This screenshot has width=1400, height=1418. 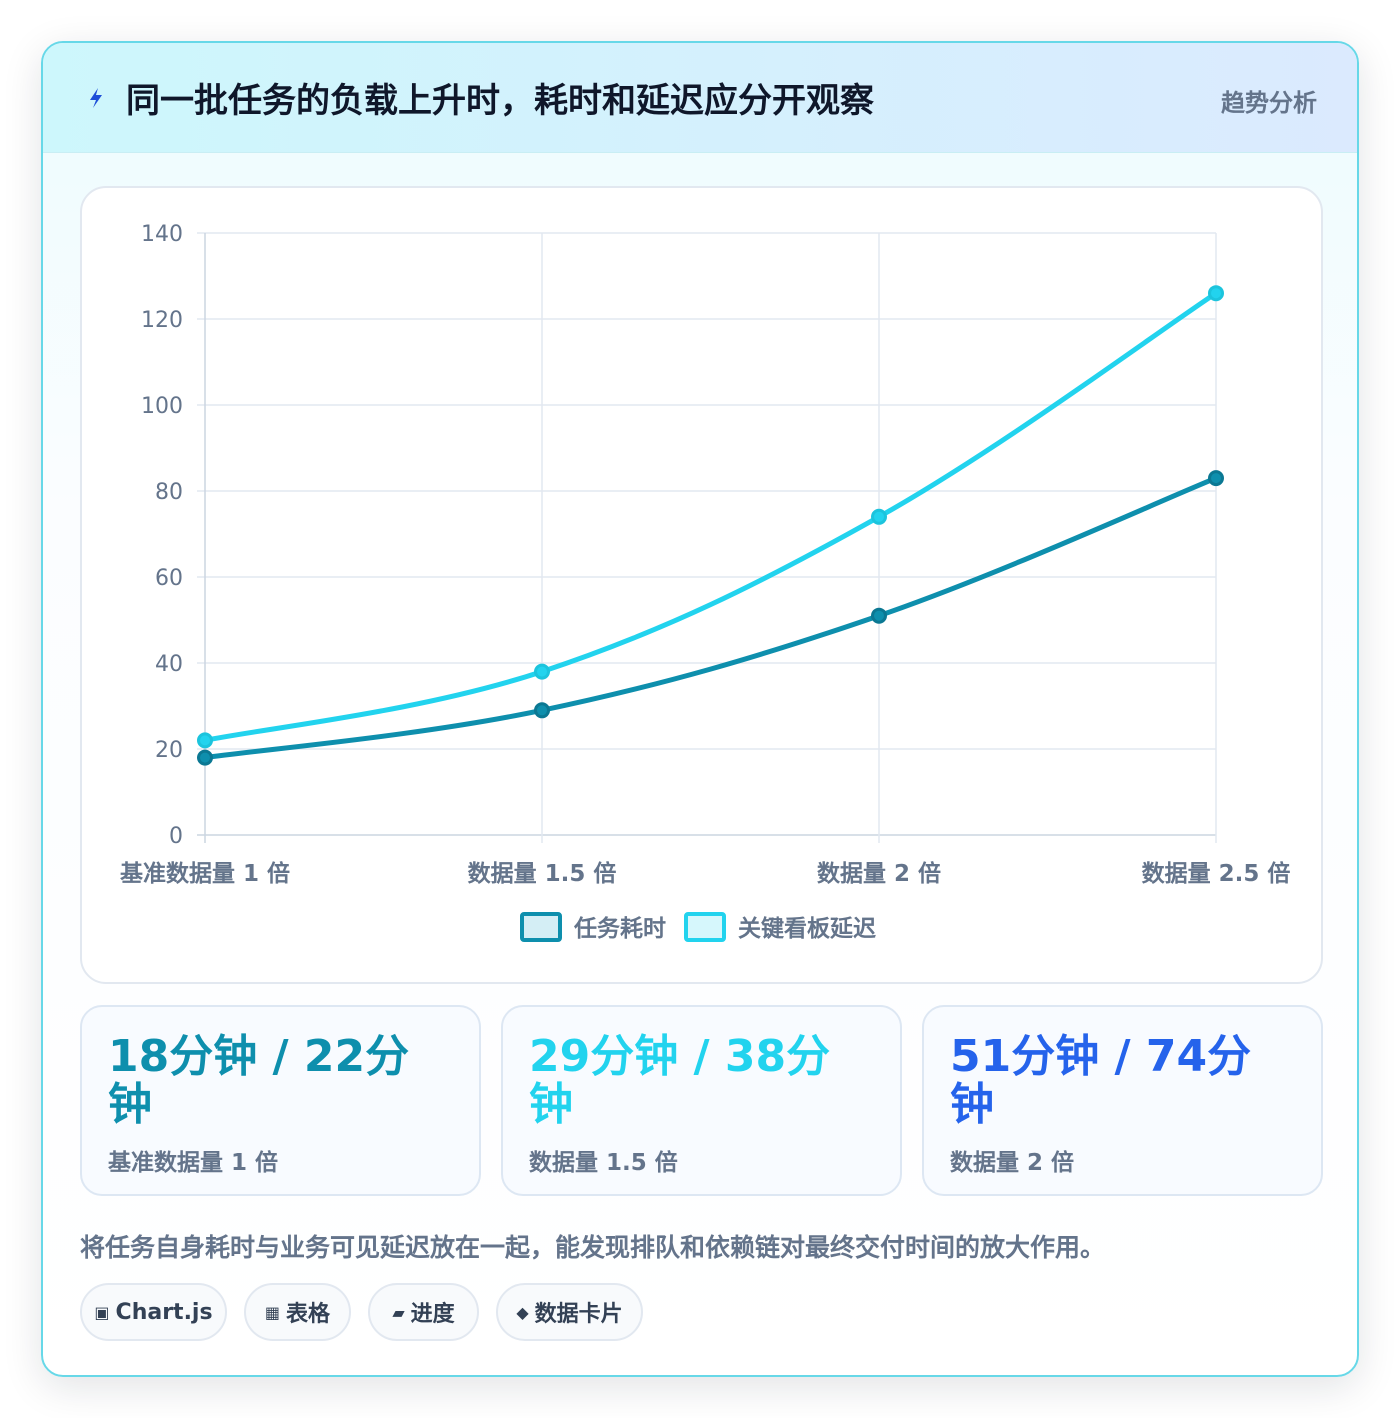 I want to click on x-tick-label: 基准数据量 1 倍, so click(x=205, y=873).